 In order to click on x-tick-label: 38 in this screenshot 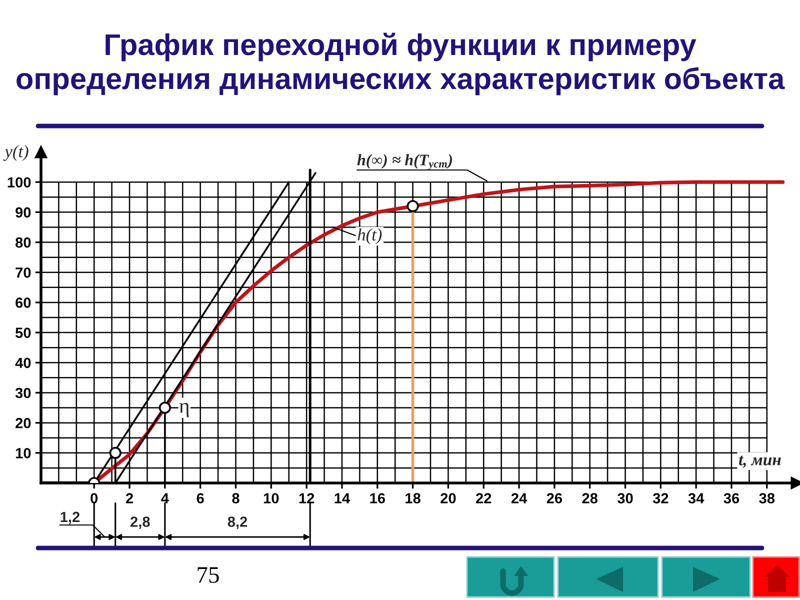, I will do `click(767, 498)`.